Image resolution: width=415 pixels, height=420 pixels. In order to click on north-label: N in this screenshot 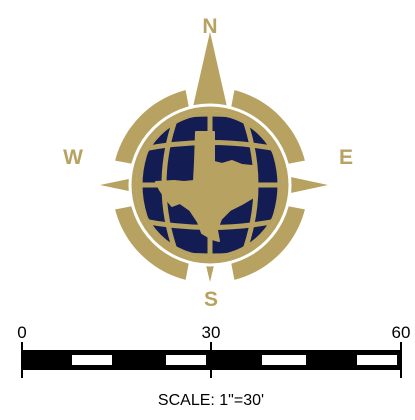, I will do `click(209, 26)`.